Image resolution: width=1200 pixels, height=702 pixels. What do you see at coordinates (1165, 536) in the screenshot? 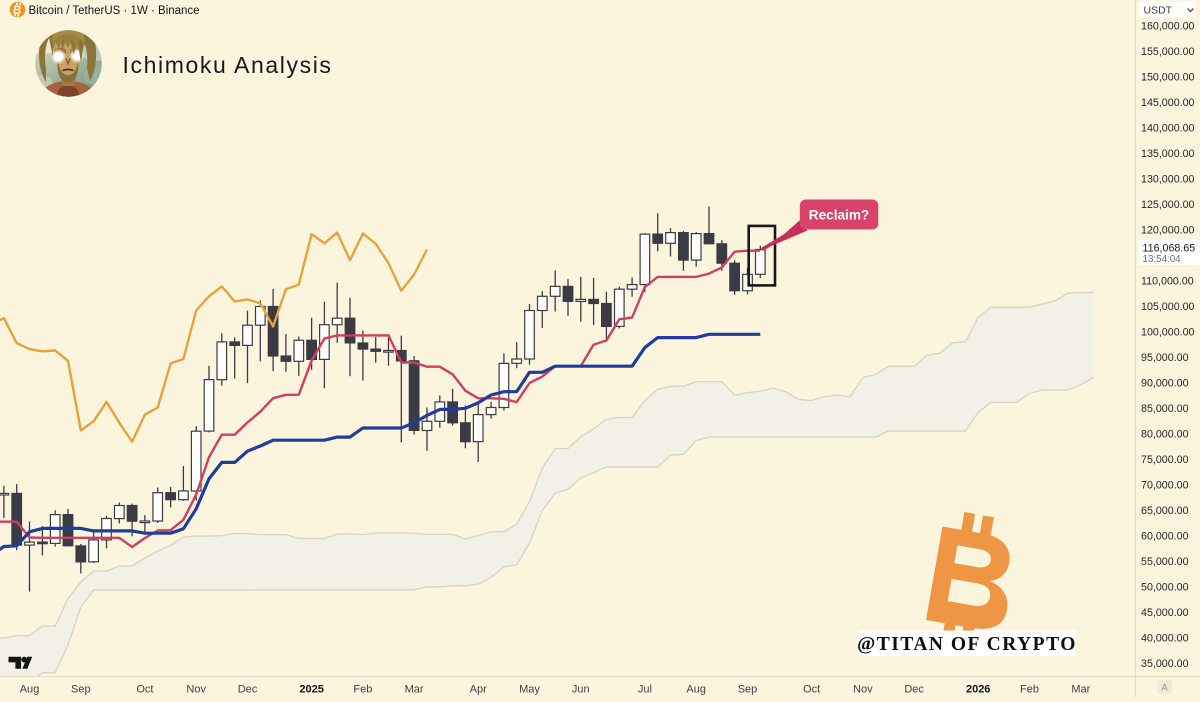
I see `svg-text: 60,000.00` at bounding box center [1165, 536].